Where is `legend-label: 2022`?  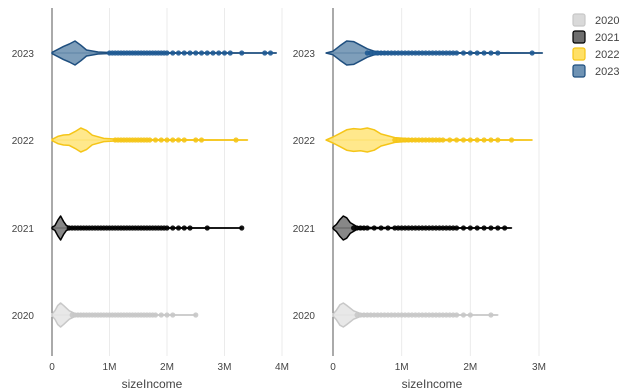
legend-label: 2022 is located at coordinates (607, 55).